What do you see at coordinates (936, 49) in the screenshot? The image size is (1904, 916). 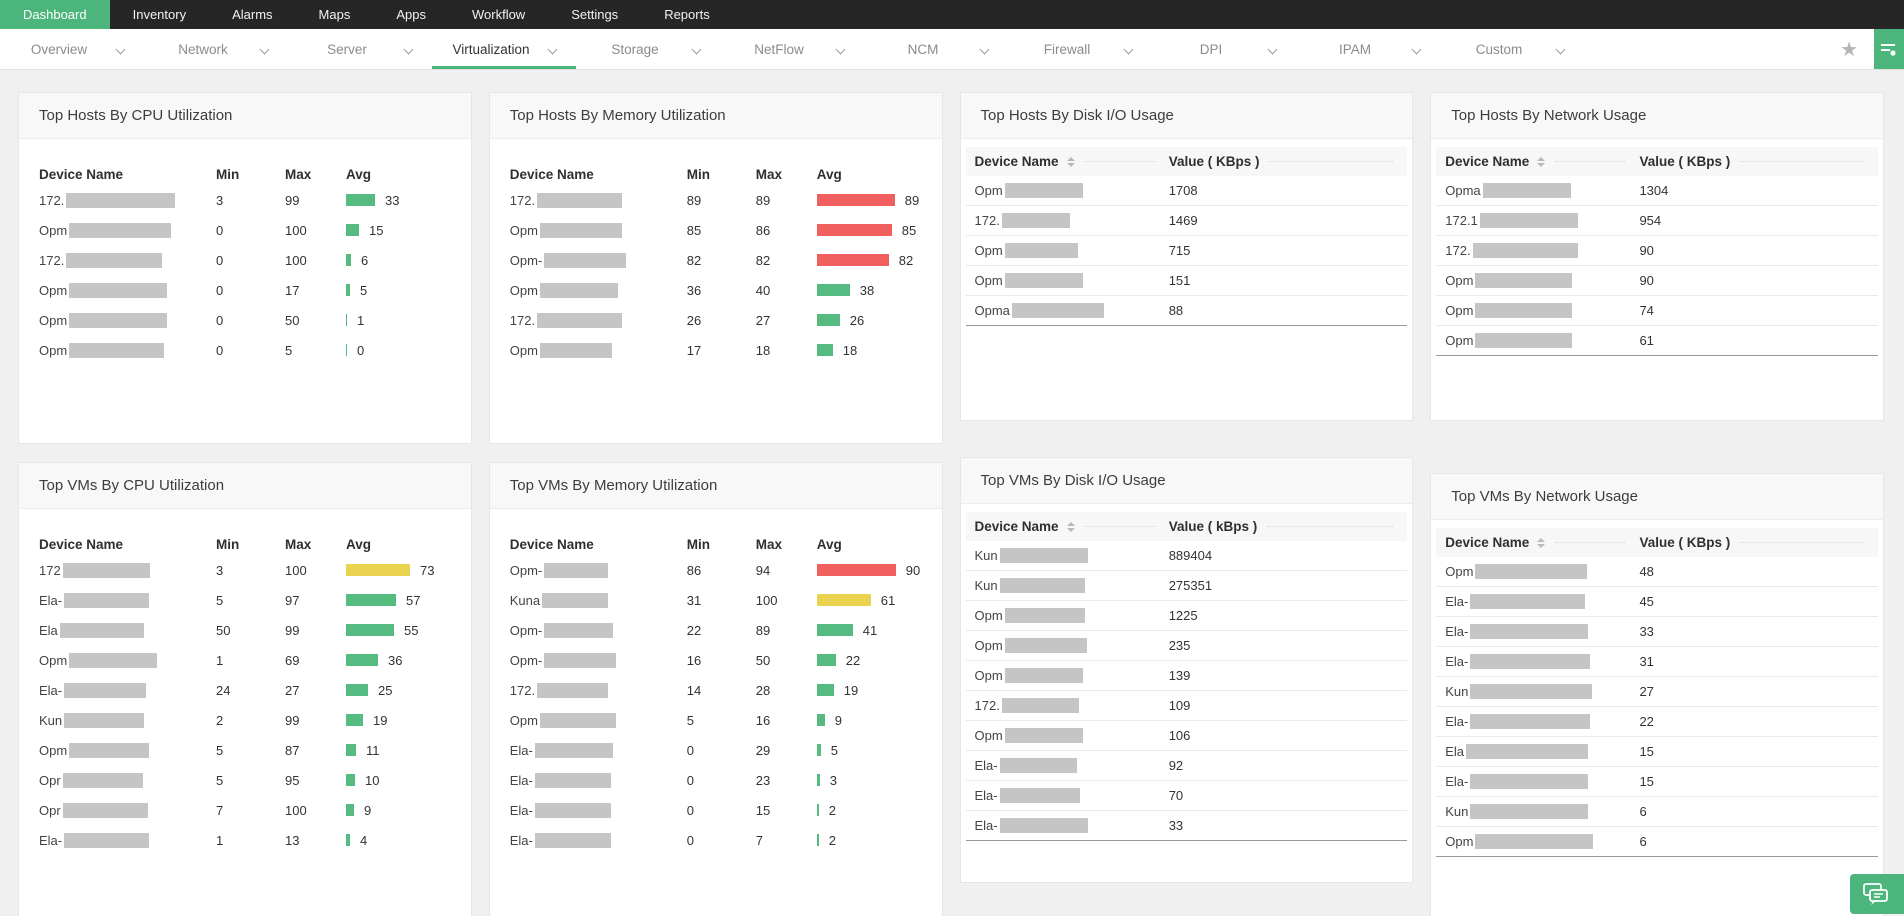 I see `tab-ncm: NCM` at bounding box center [936, 49].